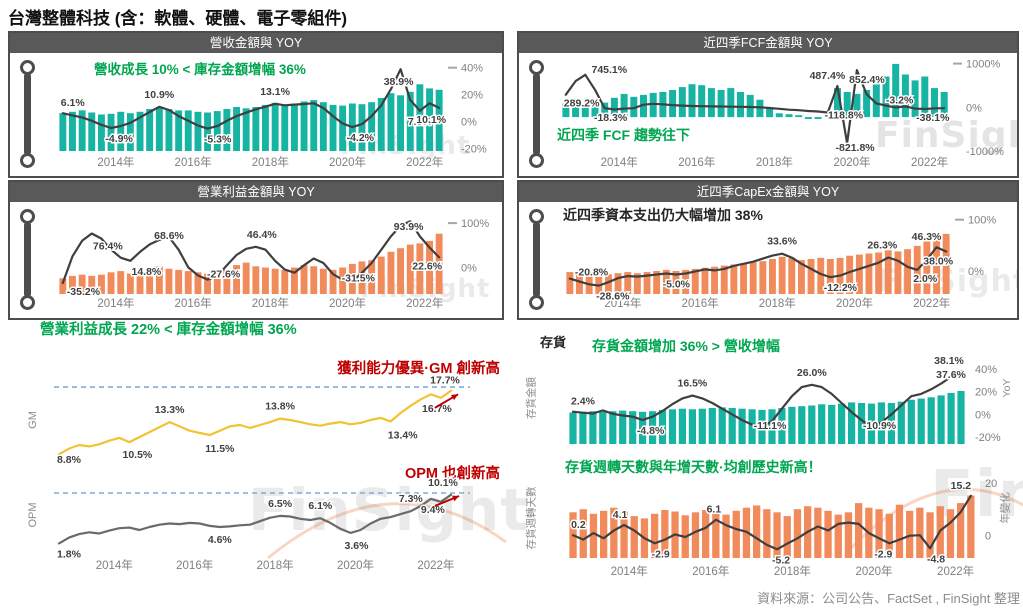 The width and height of the screenshot is (1023, 612). Describe the element at coordinates (220, 540) in the screenshot. I see `opm-data-label: 4.6%` at that location.